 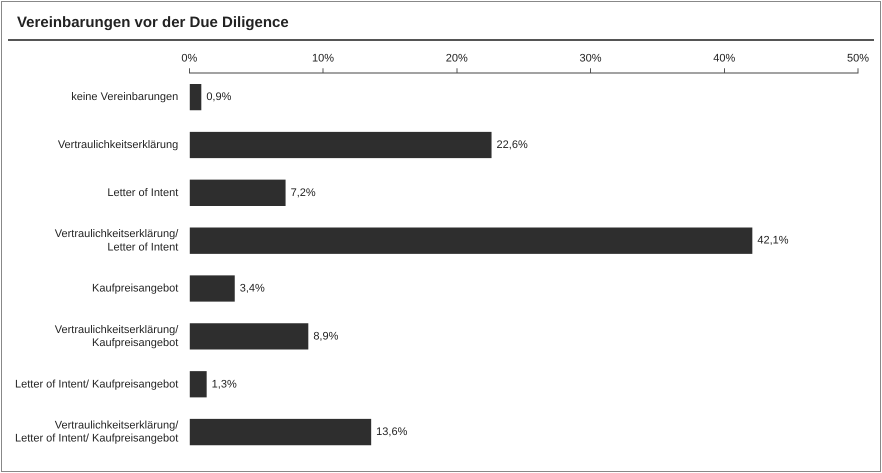 What do you see at coordinates (117, 337) in the screenshot?
I see `y-tick-label: Vertraulichkeitserklärung/ Kaufpreisangebot` at bounding box center [117, 337].